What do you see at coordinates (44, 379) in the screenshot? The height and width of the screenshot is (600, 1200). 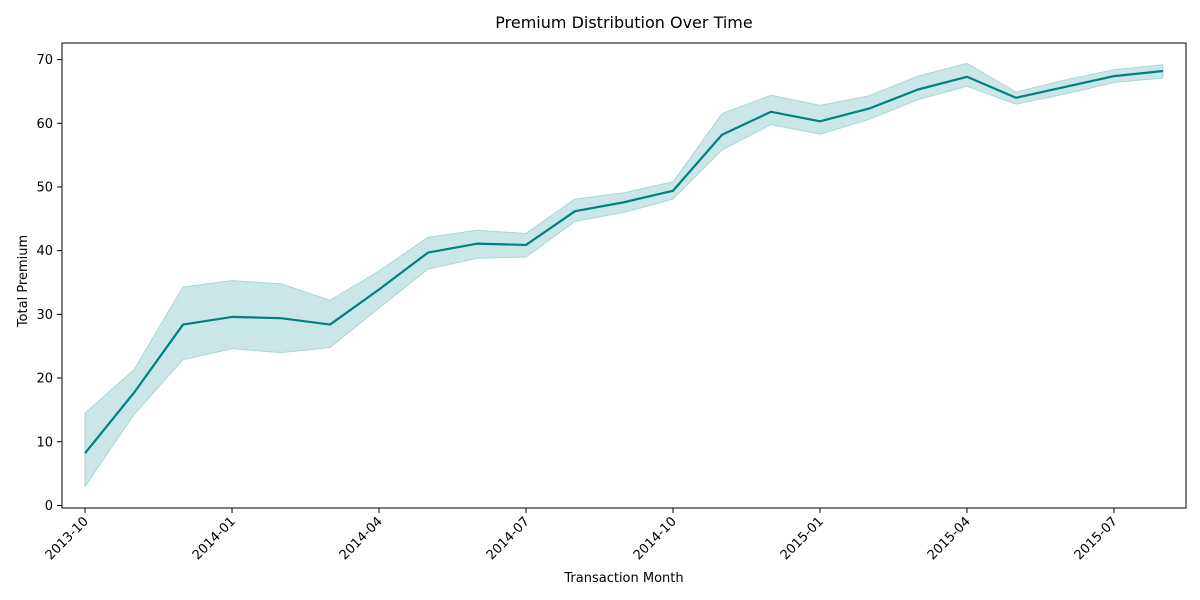 I see `y-tick-label: 20` at bounding box center [44, 379].